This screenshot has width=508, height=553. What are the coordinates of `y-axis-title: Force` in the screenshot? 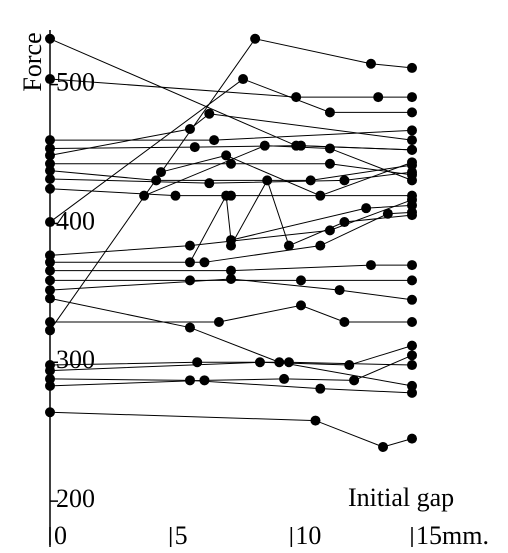 It's located at (32, 61).